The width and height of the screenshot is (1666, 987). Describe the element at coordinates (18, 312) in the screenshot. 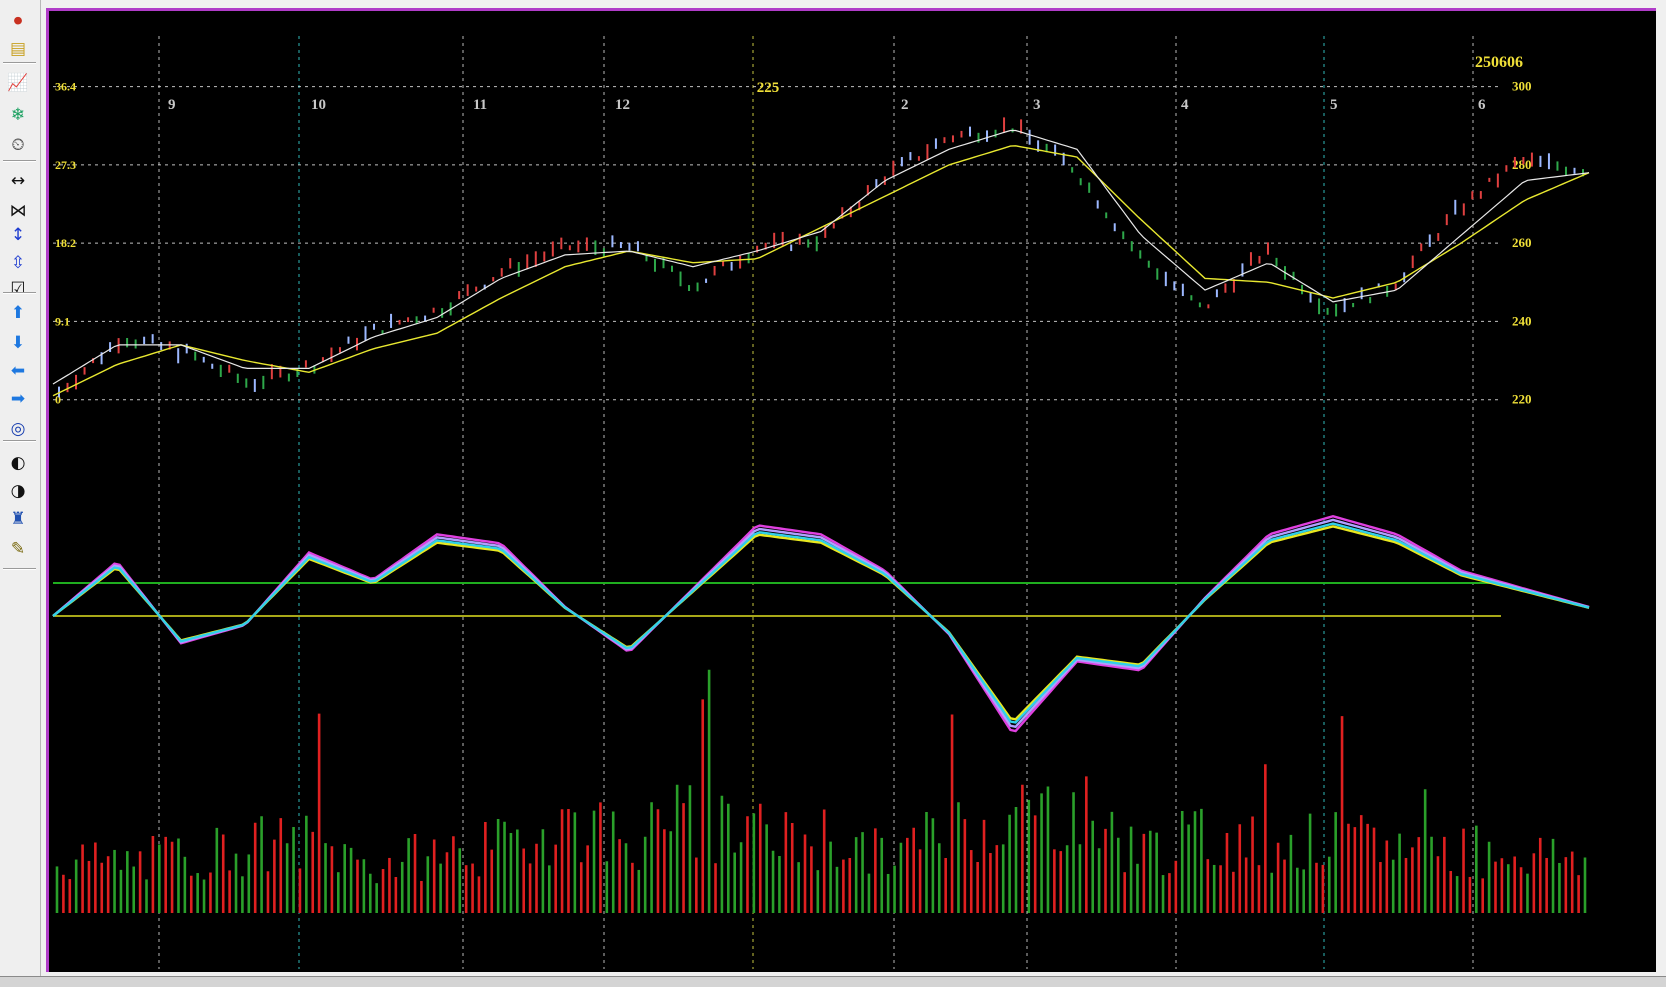

I see `arrow-up-icon: ⬆` at that location.